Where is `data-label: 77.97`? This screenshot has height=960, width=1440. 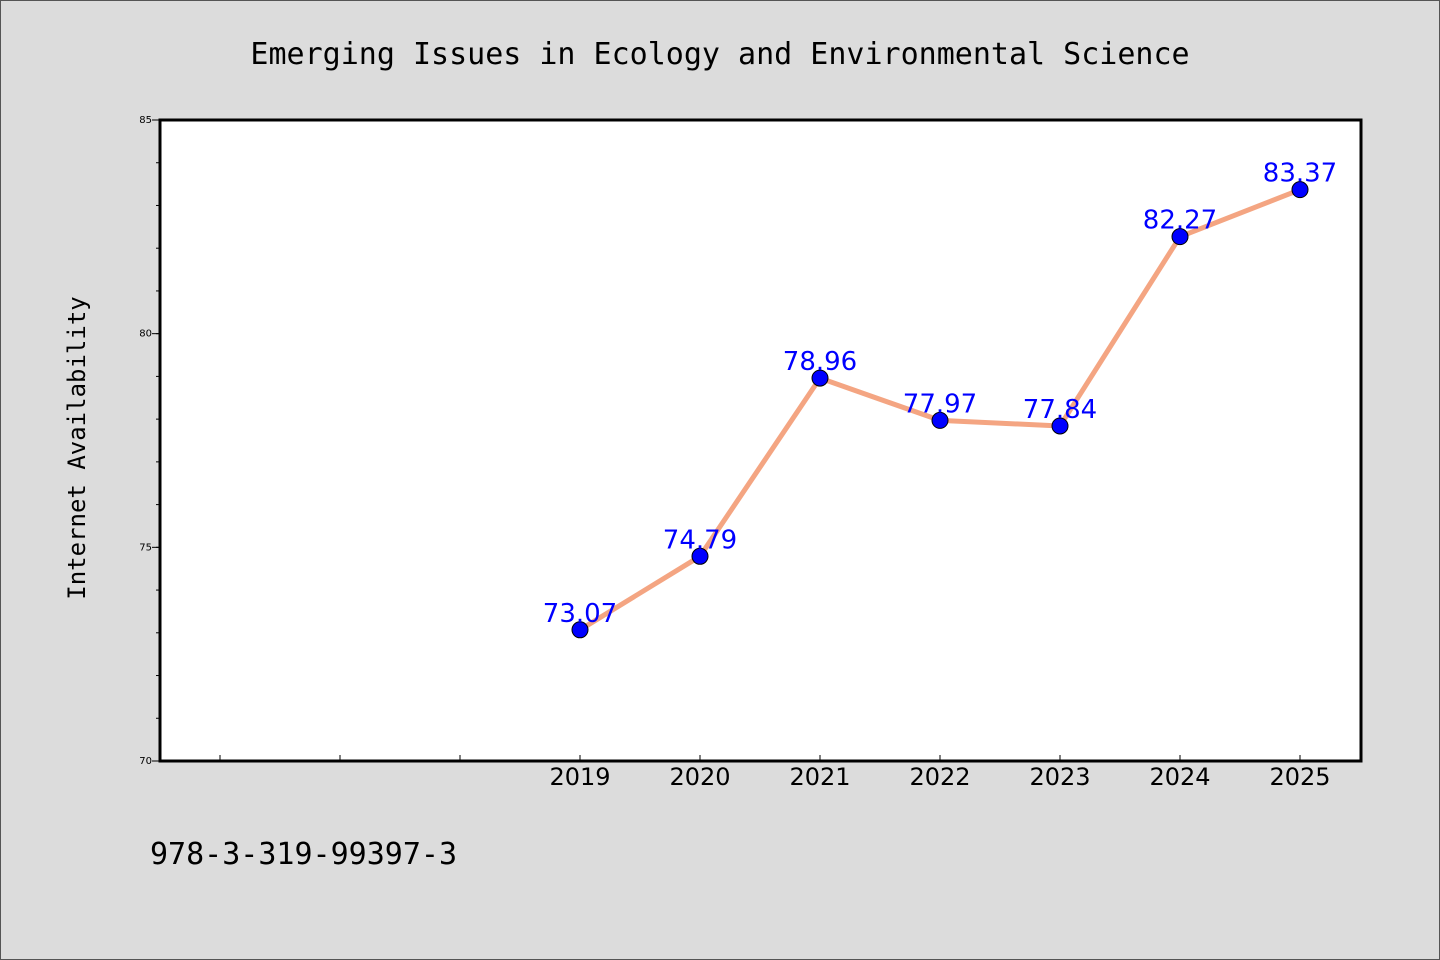 data-label: 77.97 is located at coordinates (940, 404).